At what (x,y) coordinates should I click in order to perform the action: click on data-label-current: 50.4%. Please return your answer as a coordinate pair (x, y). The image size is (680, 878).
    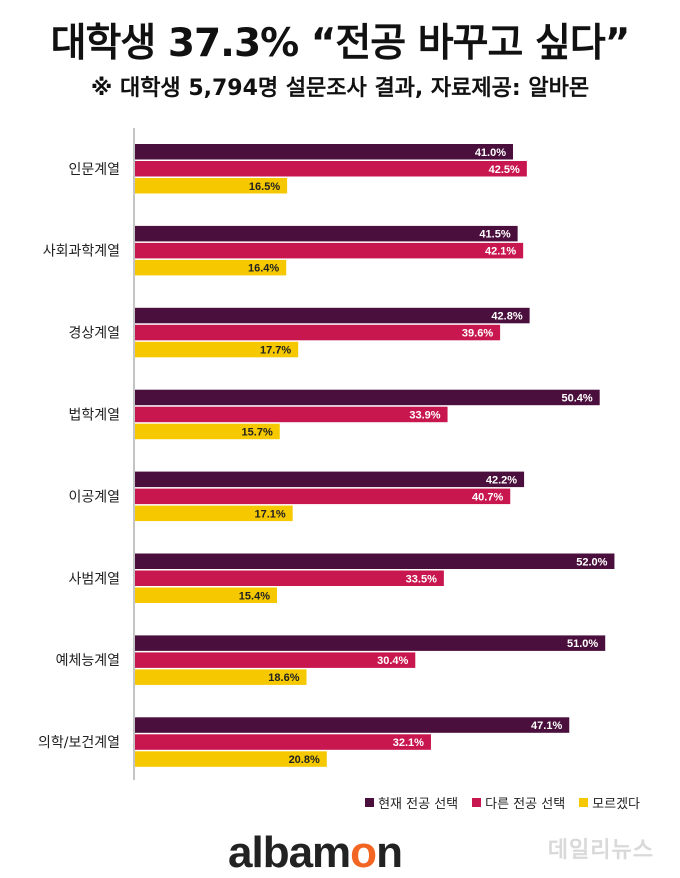
    Looking at the image, I should click on (576, 398).